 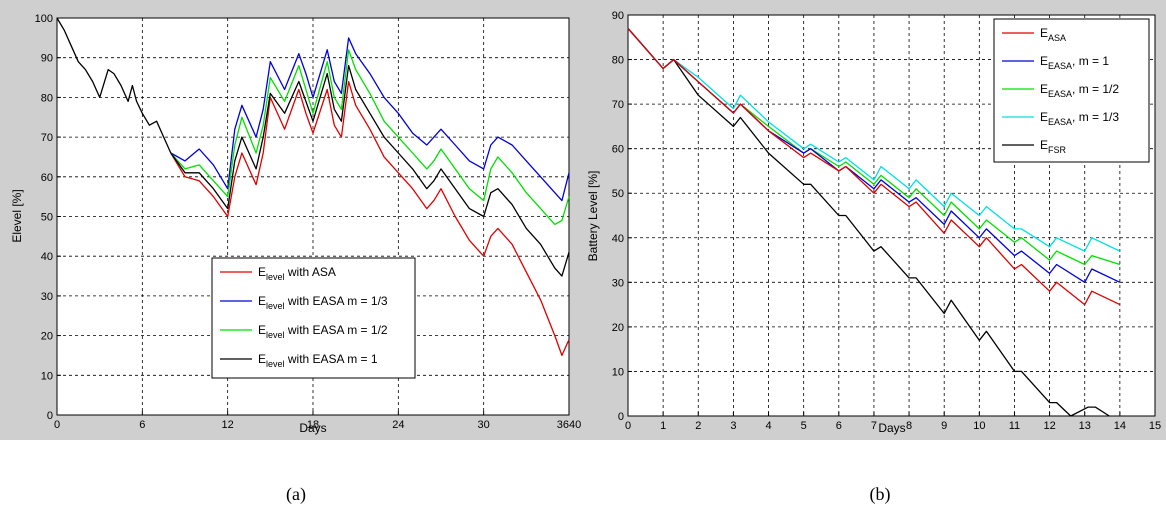 I want to click on x-tick-label: 2, so click(x=698, y=426).